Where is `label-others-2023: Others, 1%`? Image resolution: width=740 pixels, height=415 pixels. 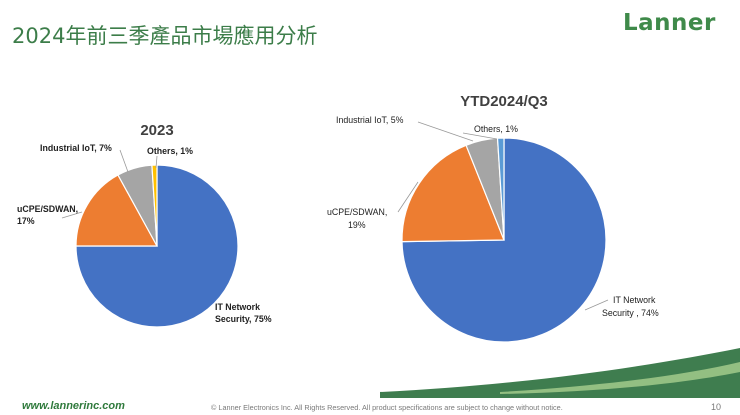
label-others-2023: Others, 1% is located at coordinates (170, 151).